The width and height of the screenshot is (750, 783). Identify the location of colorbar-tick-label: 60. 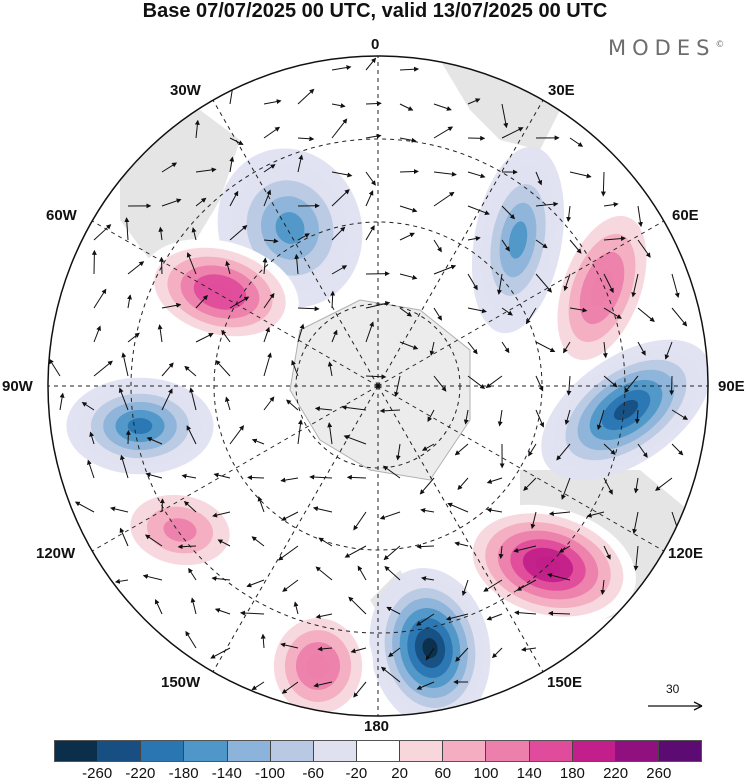
(443, 773).